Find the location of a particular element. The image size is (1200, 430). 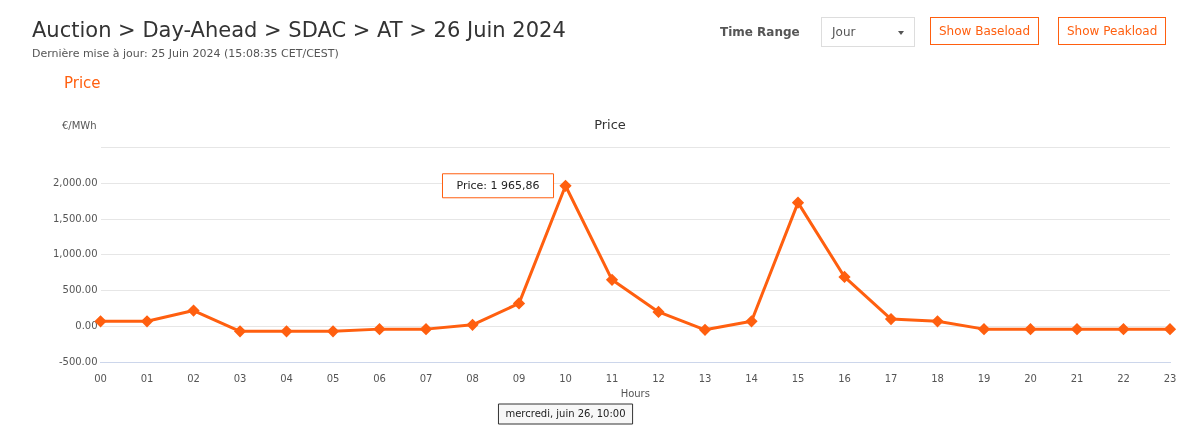

annotation: Price: 1 965,86 is located at coordinates (498, 185).